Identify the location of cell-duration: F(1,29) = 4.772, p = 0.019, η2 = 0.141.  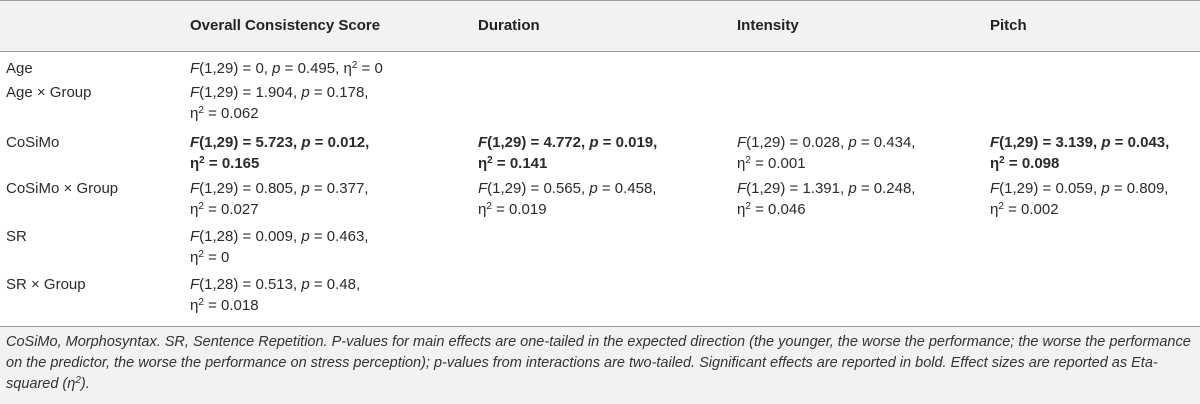
(568, 153).